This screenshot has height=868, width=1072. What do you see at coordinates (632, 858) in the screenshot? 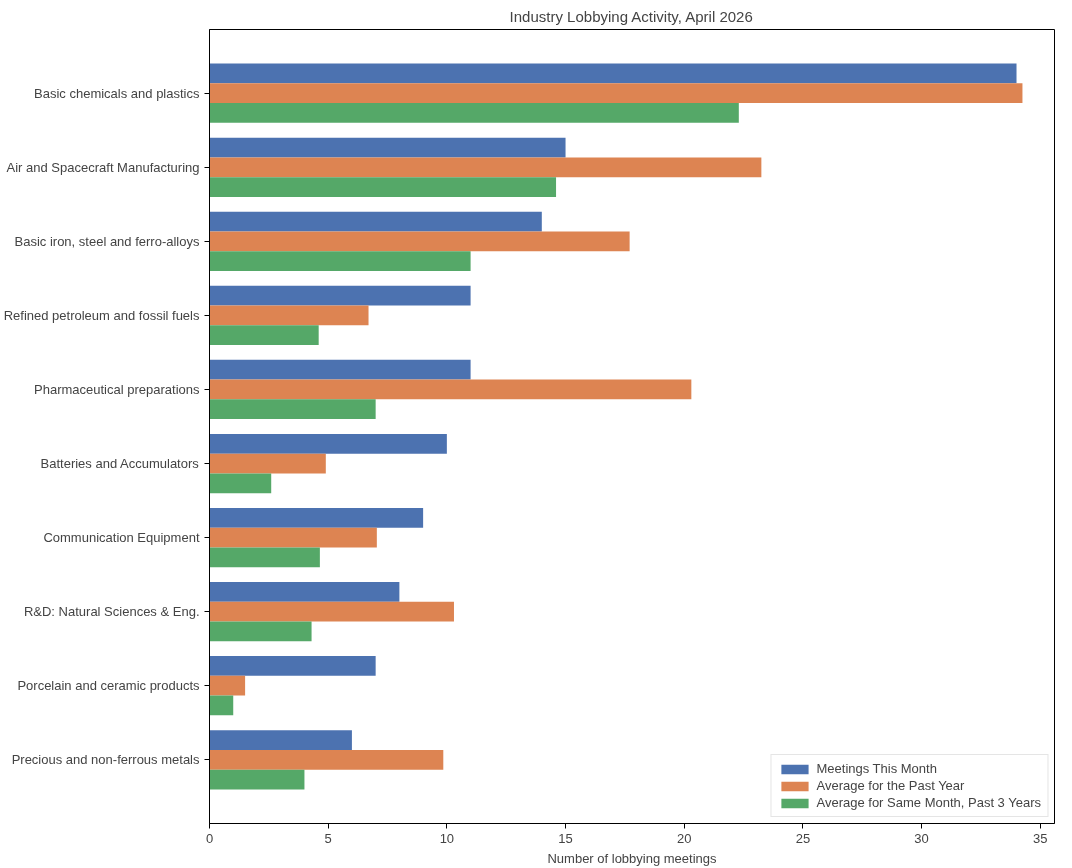
I see `x-axis-title: Number of lobbying meetings` at bounding box center [632, 858].